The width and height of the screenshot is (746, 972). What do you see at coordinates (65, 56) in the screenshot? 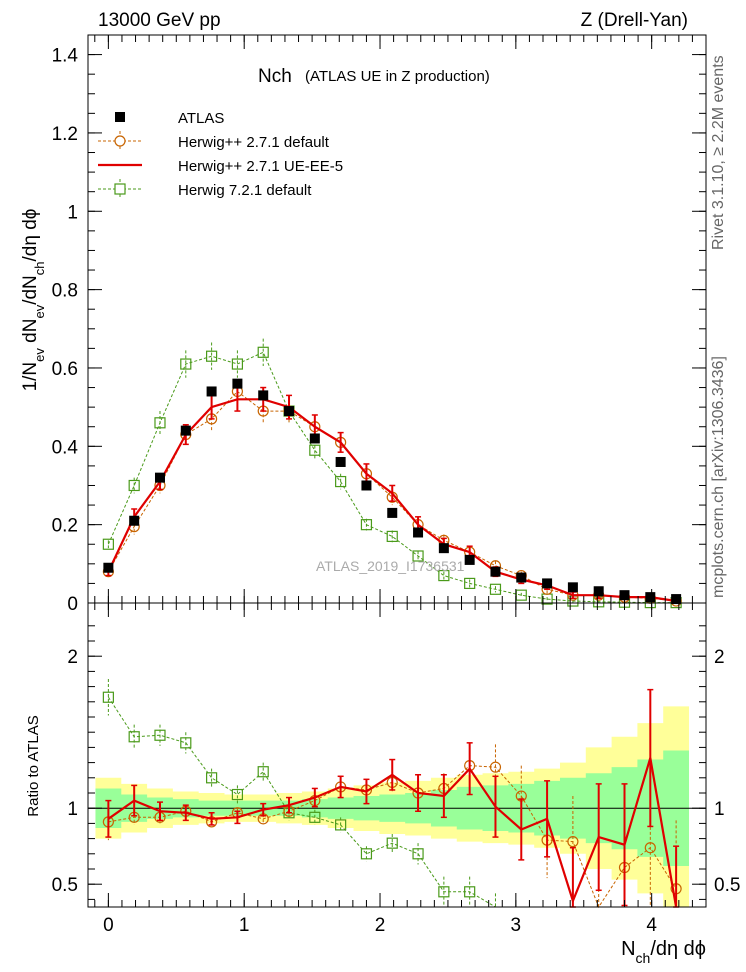
I see `y-tick-label: 1.4` at bounding box center [65, 56].